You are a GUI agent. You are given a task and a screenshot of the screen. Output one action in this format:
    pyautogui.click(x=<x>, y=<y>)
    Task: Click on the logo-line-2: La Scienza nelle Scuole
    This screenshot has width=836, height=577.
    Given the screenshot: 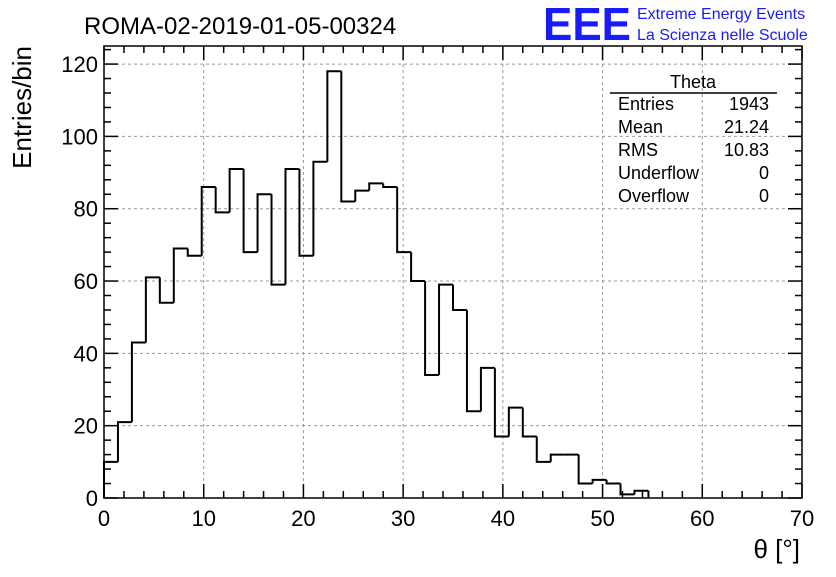 What is the action you would take?
    pyautogui.click(x=722, y=35)
    